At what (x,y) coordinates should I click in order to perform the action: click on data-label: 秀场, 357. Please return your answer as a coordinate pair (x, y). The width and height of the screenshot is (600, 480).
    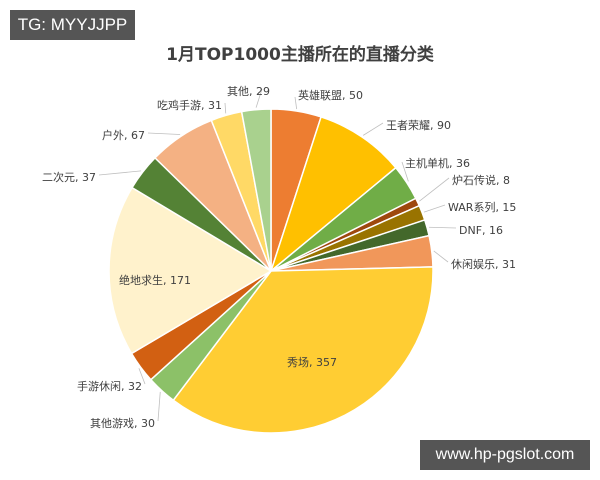
    Looking at the image, I should click on (312, 362).